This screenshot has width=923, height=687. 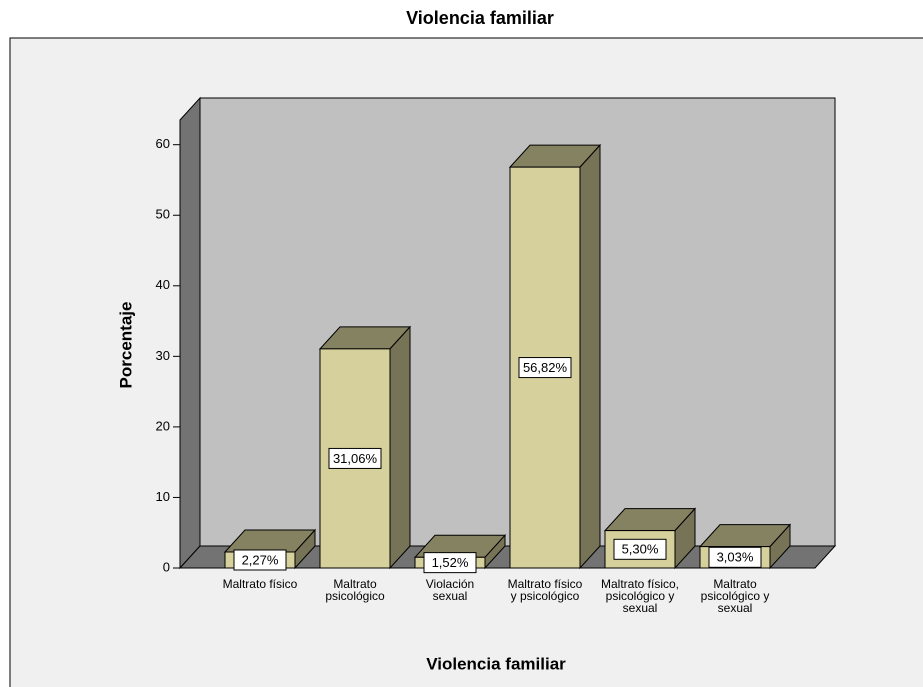 I want to click on value-label: 5,30%, so click(x=640, y=549).